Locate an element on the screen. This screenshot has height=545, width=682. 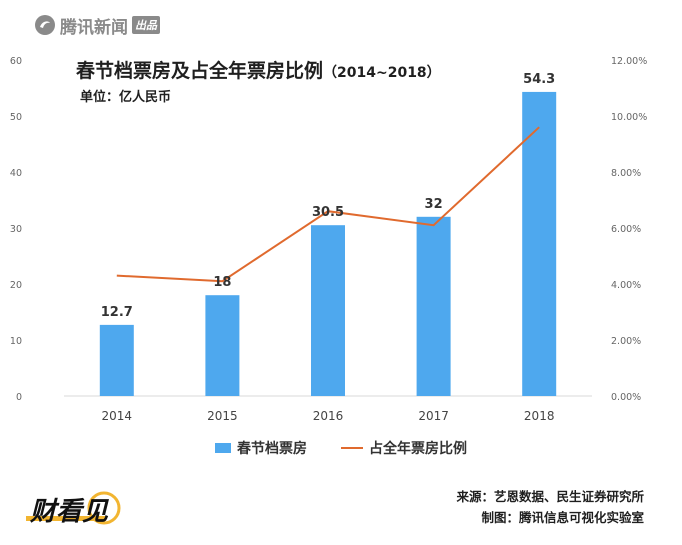
y-right-tick-label: 8.00% is located at coordinates (626, 173).